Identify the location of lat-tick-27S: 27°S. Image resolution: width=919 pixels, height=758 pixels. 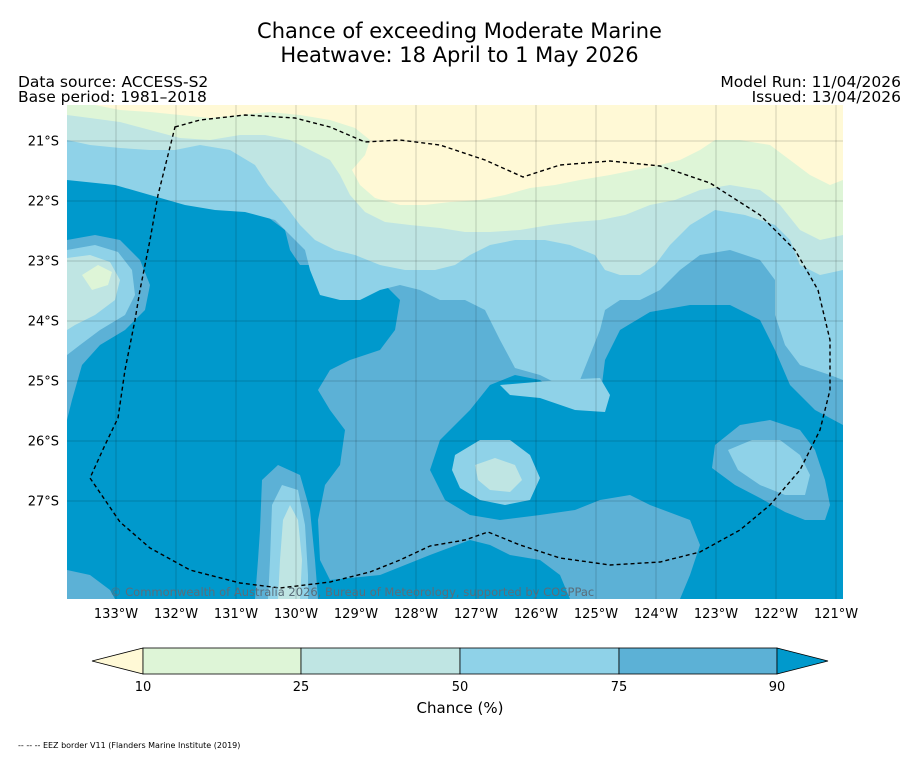
(43, 502).